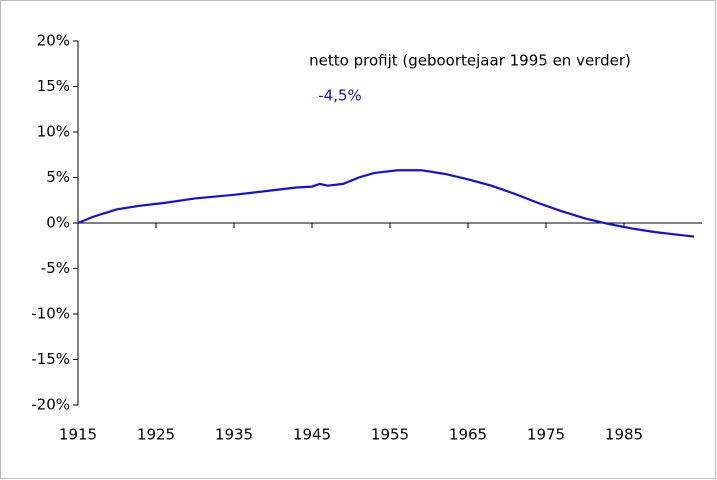  What do you see at coordinates (50, 314) in the screenshot?
I see `y-tick-label: -10%` at bounding box center [50, 314].